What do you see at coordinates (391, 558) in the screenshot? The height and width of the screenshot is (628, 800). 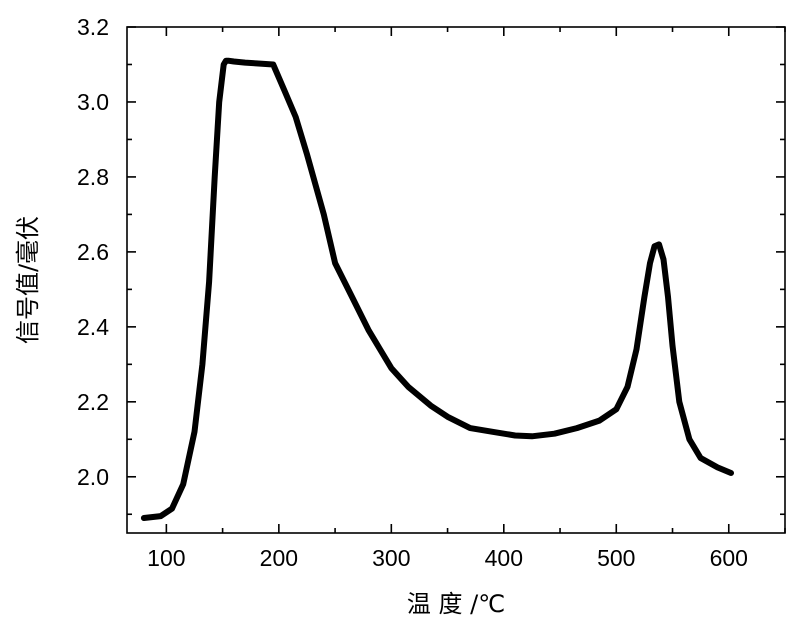 I see `x-tick-label: 300` at bounding box center [391, 558].